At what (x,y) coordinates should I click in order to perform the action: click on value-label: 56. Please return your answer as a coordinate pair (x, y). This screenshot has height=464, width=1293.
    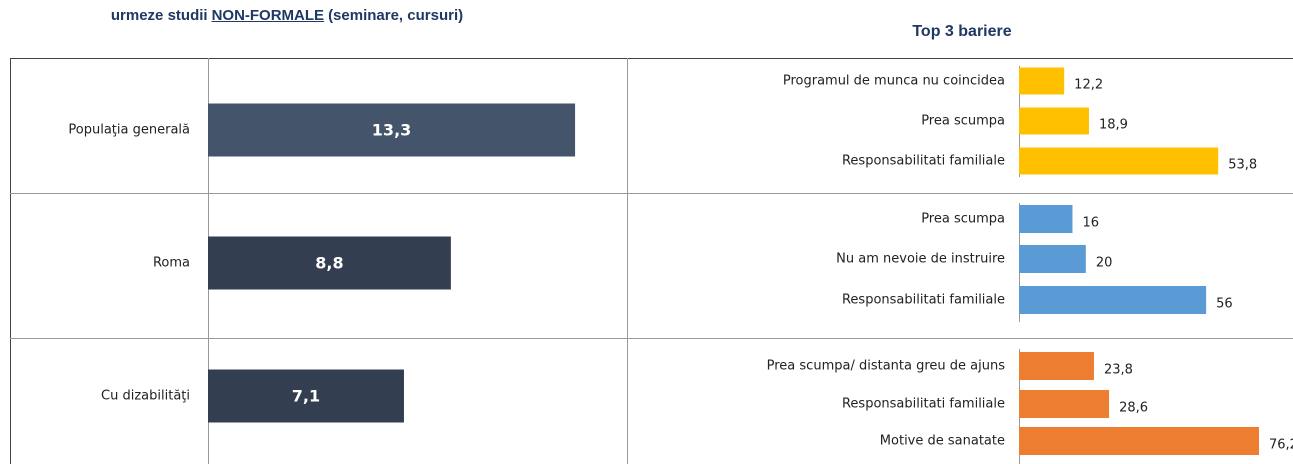
    Looking at the image, I should click on (1224, 304).